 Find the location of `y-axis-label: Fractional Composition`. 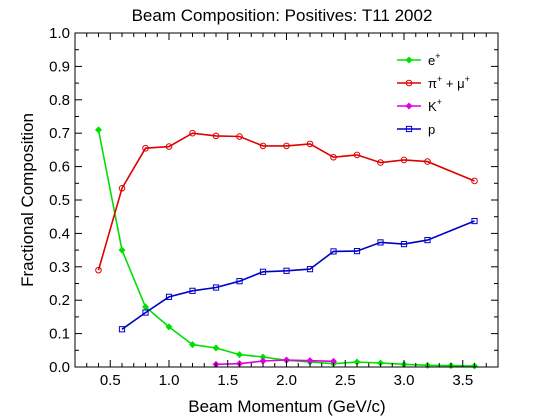

y-axis-label: Fractional Composition is located at coordinates (27, 200).